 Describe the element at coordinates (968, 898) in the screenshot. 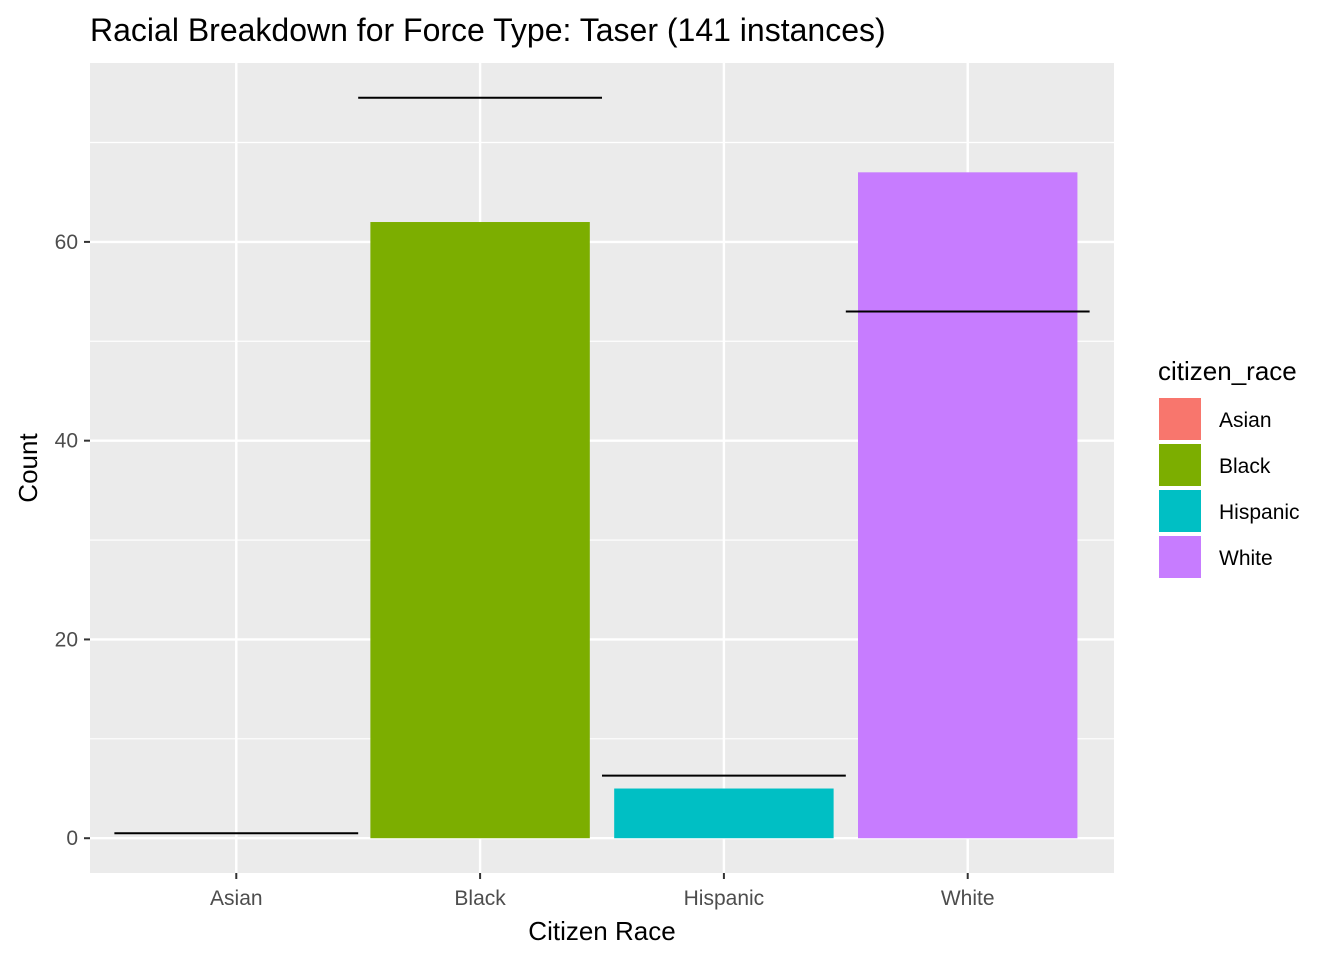

I see `x-tick-label: White` at that location.